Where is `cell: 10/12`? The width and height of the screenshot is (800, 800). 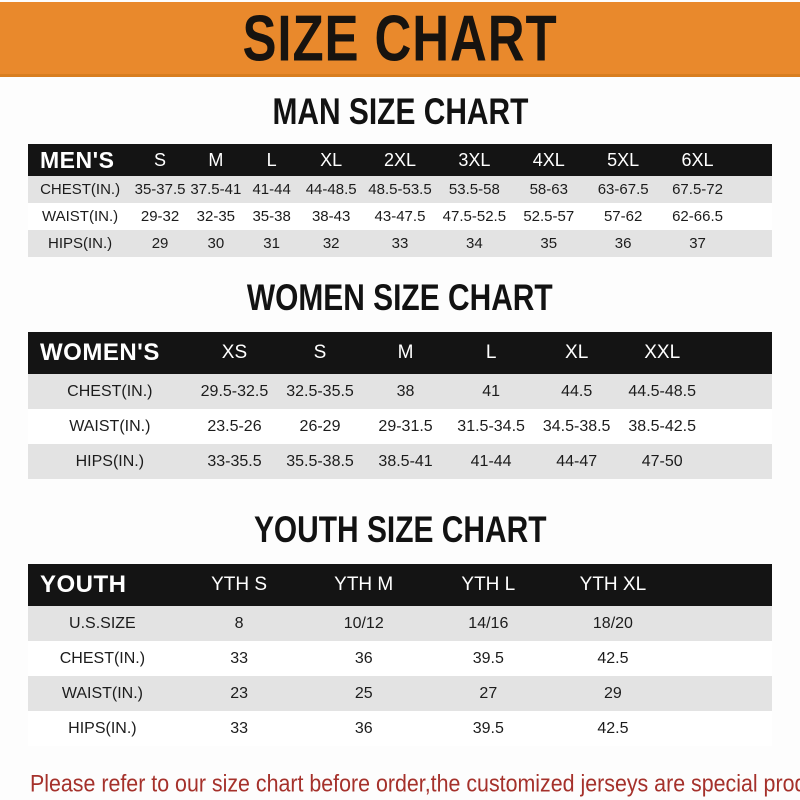 cell: 10/12 is located at coordinates (364, 623).